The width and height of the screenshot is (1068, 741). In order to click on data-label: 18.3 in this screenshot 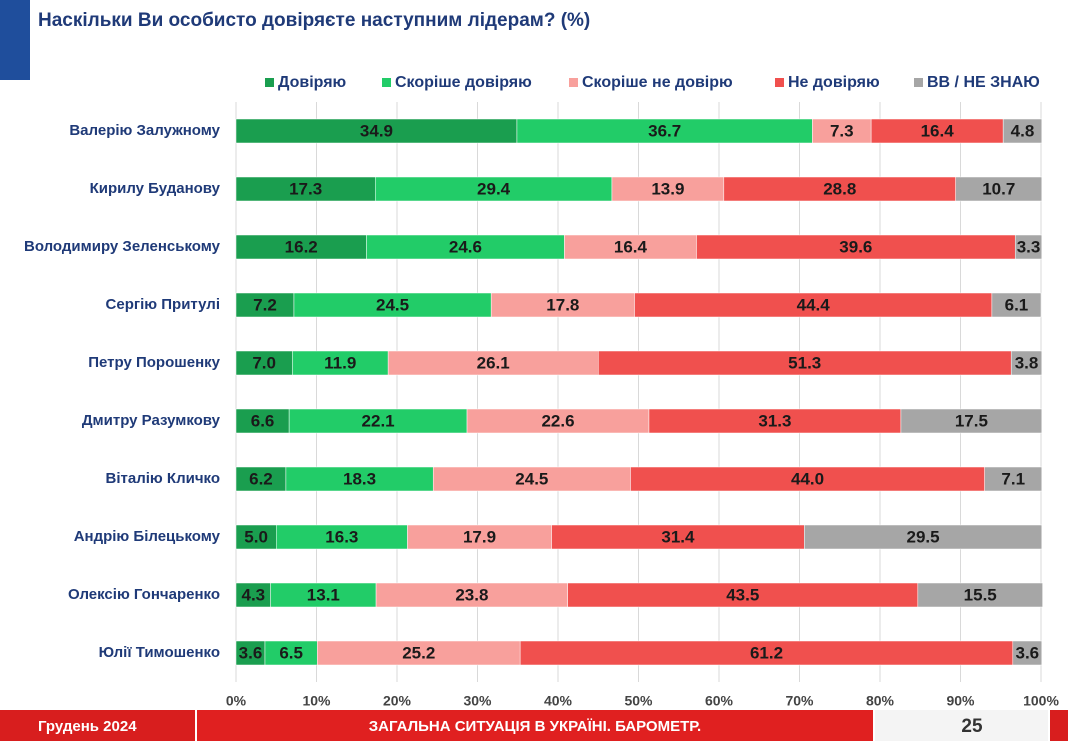, I will do `click(359, 478)`.